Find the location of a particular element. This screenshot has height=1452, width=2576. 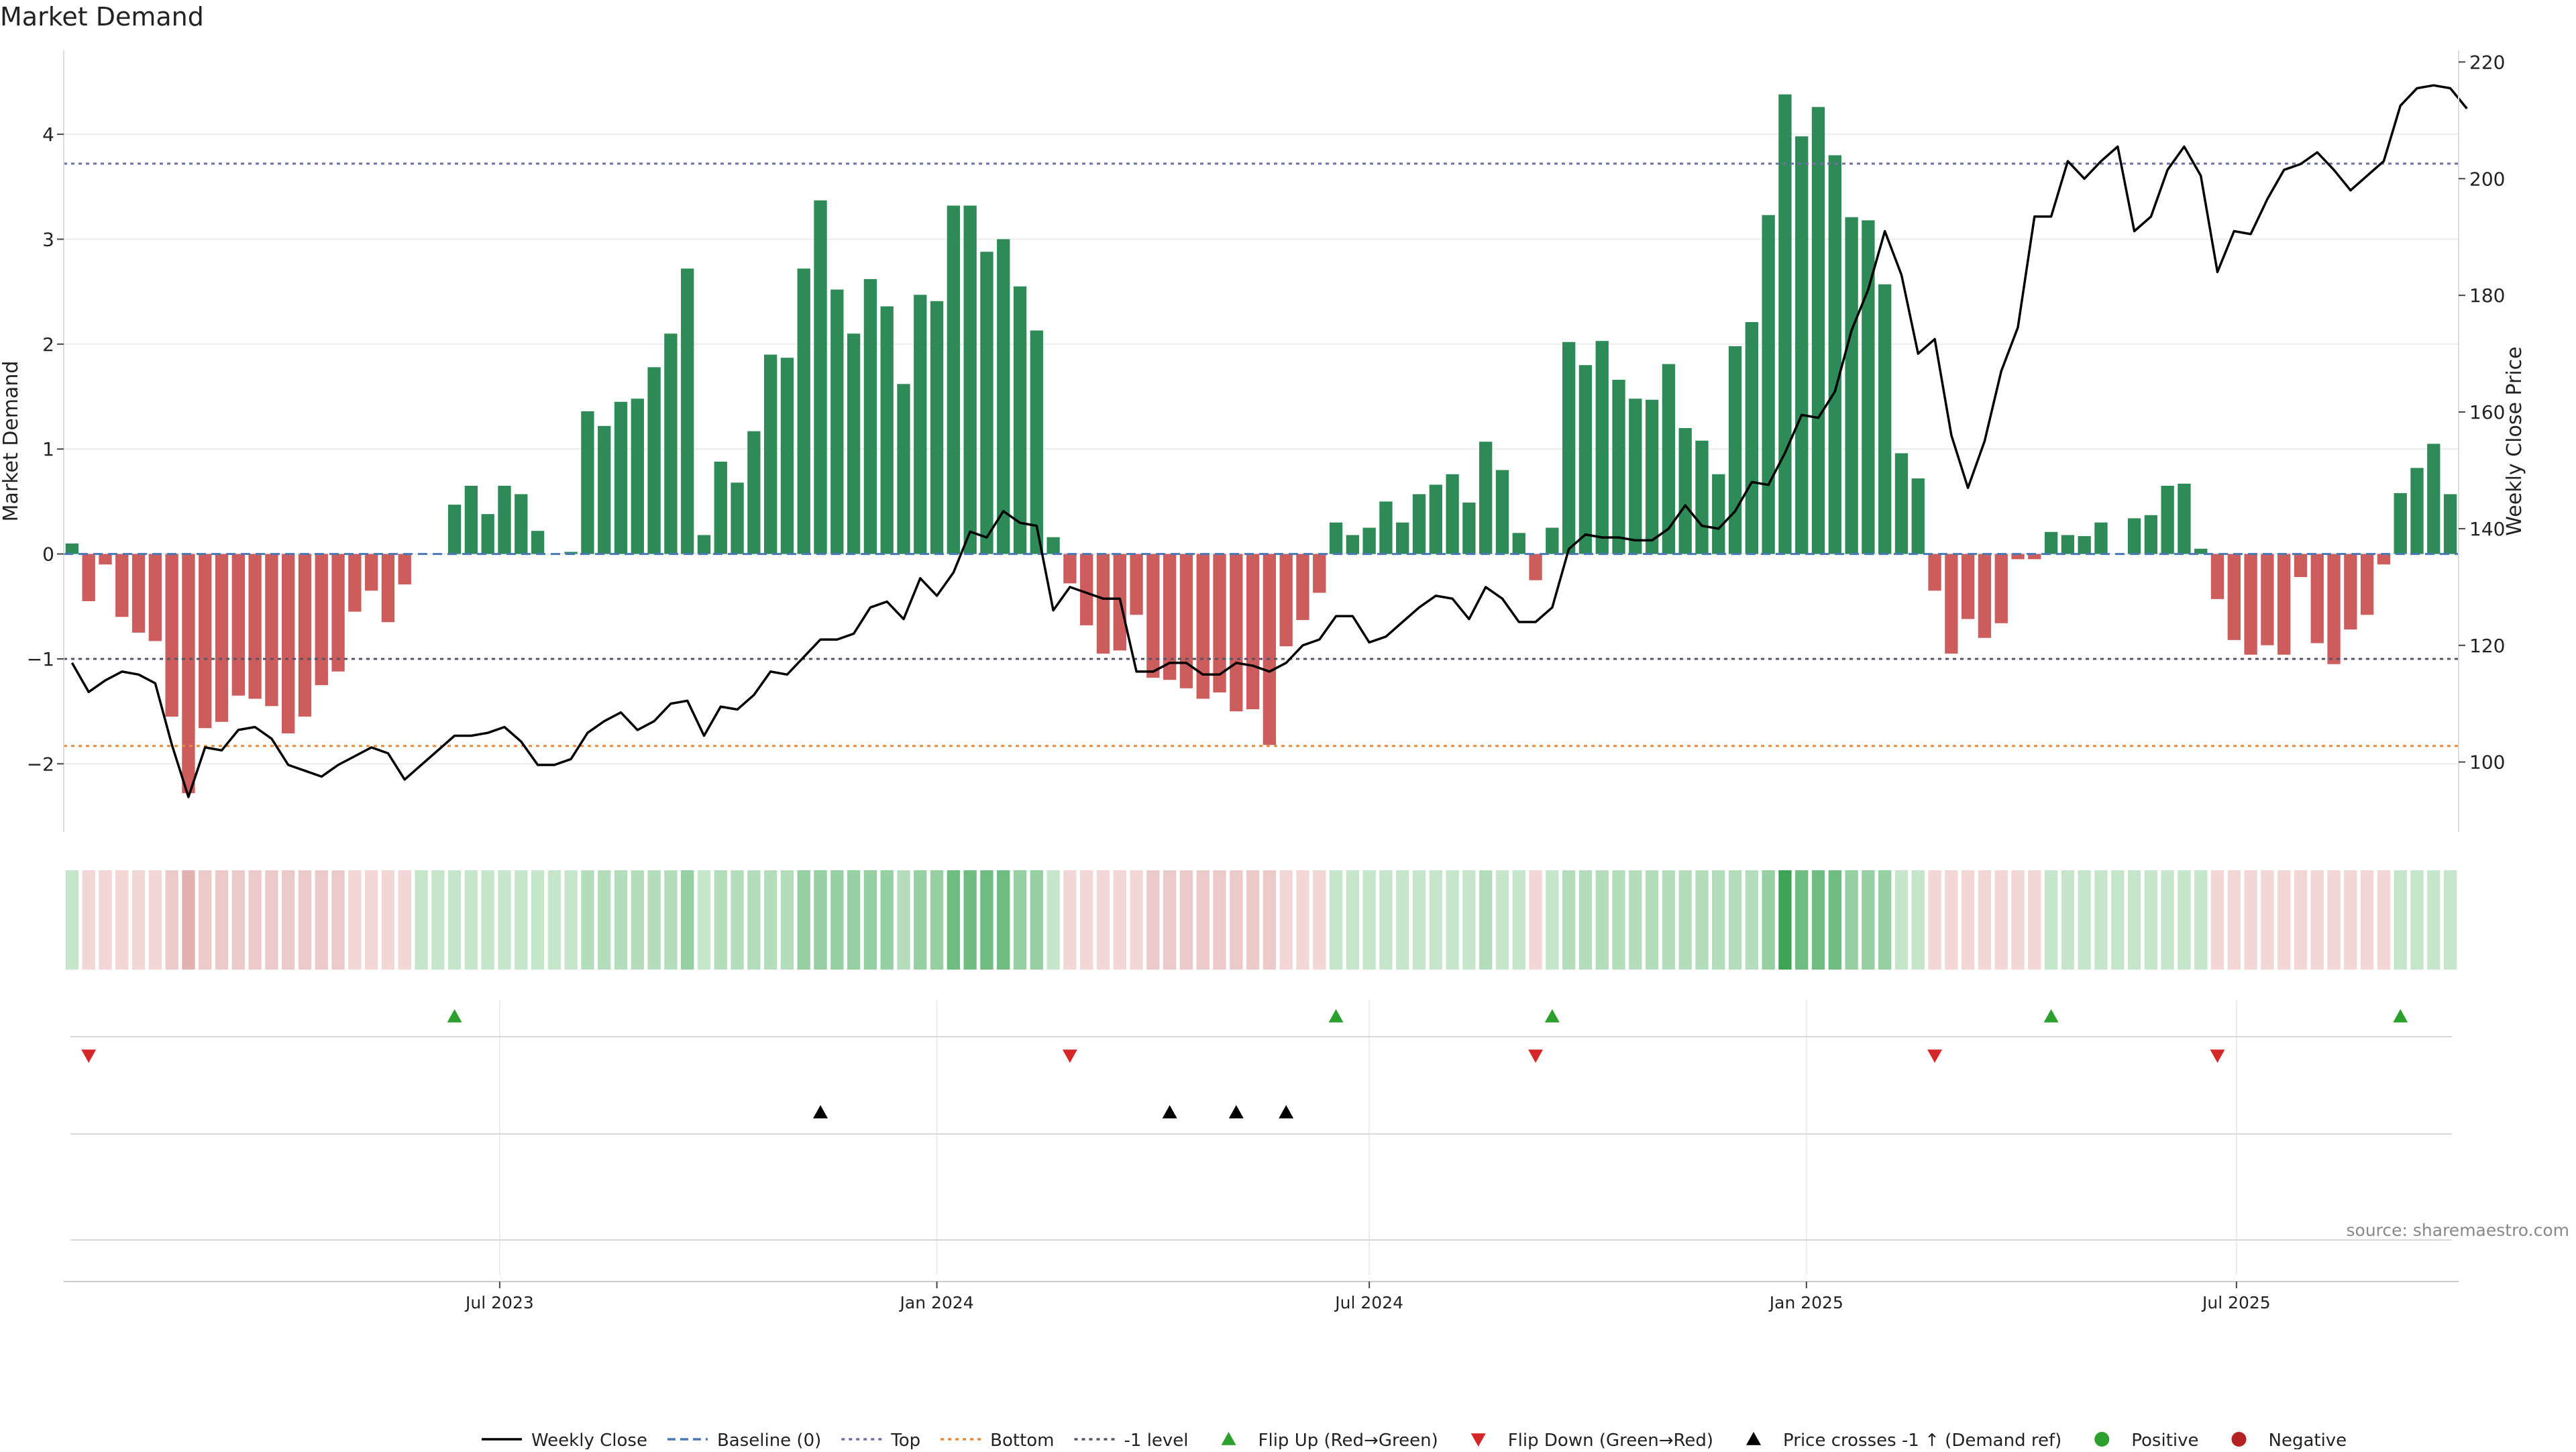

legend-item: Price crosses -1 ↑ (Demand ref) is located at coordinates (1903, 1441).